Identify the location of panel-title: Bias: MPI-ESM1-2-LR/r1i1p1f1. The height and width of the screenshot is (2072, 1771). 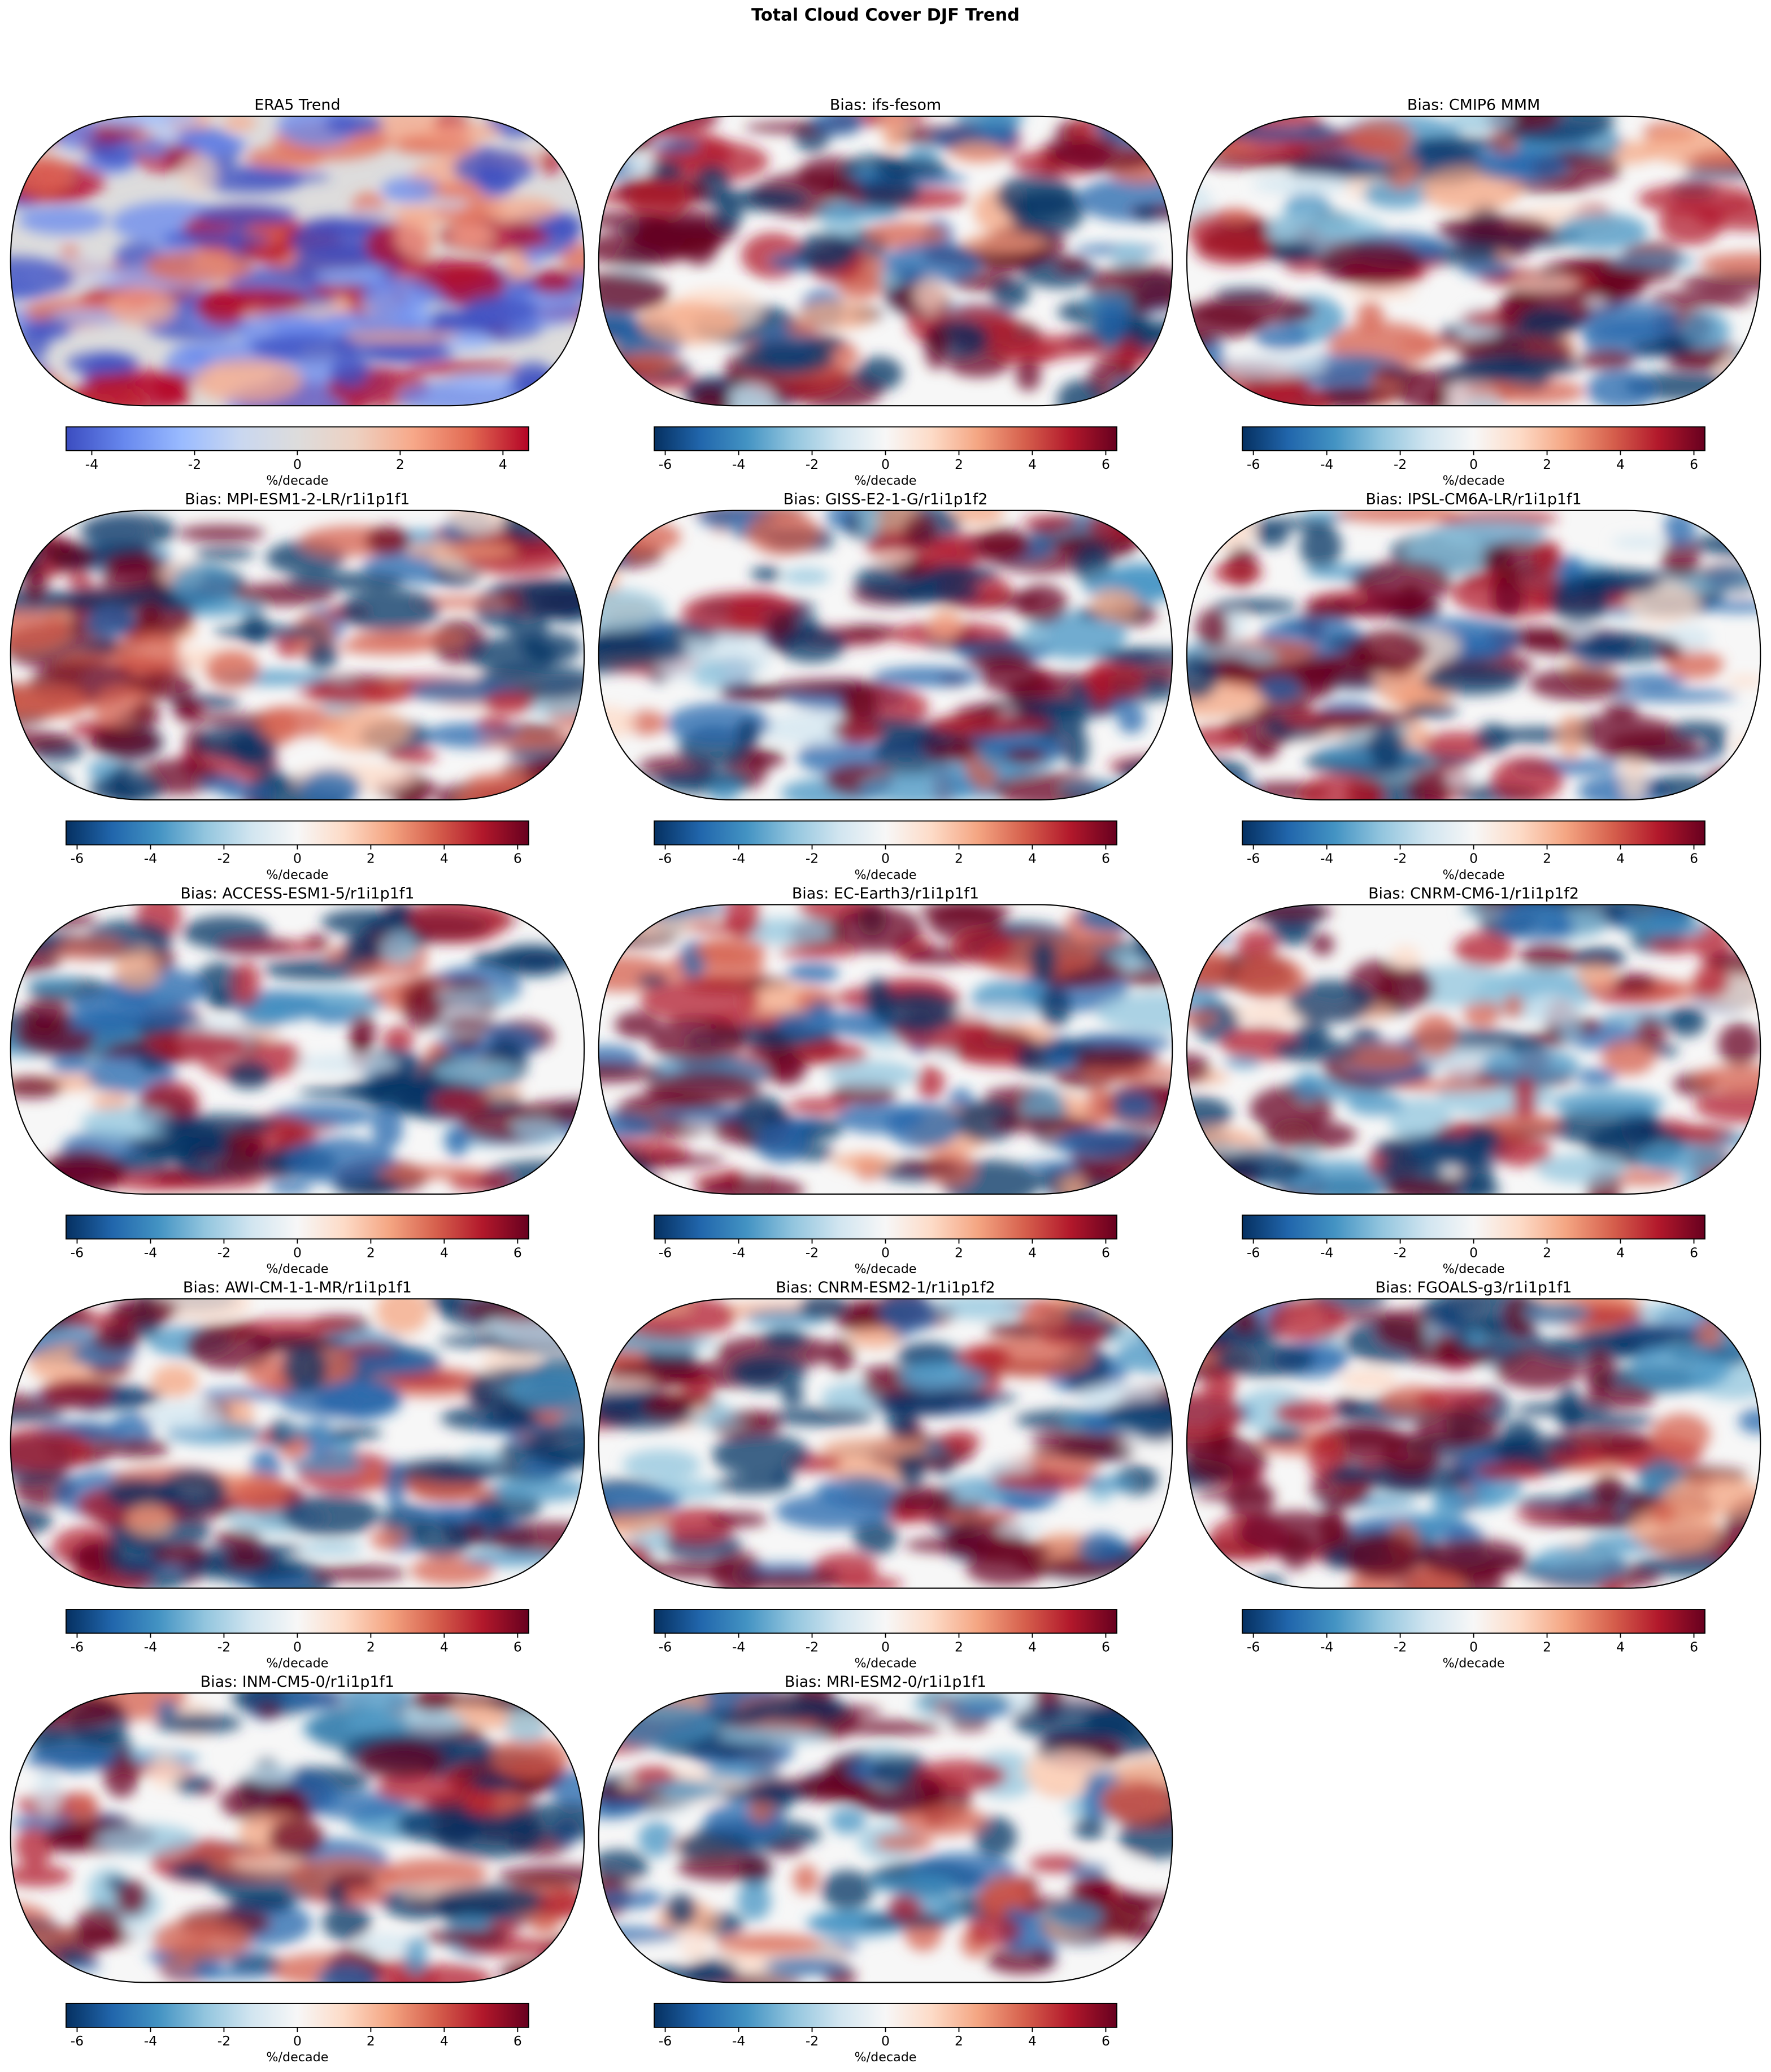
(297, 499).